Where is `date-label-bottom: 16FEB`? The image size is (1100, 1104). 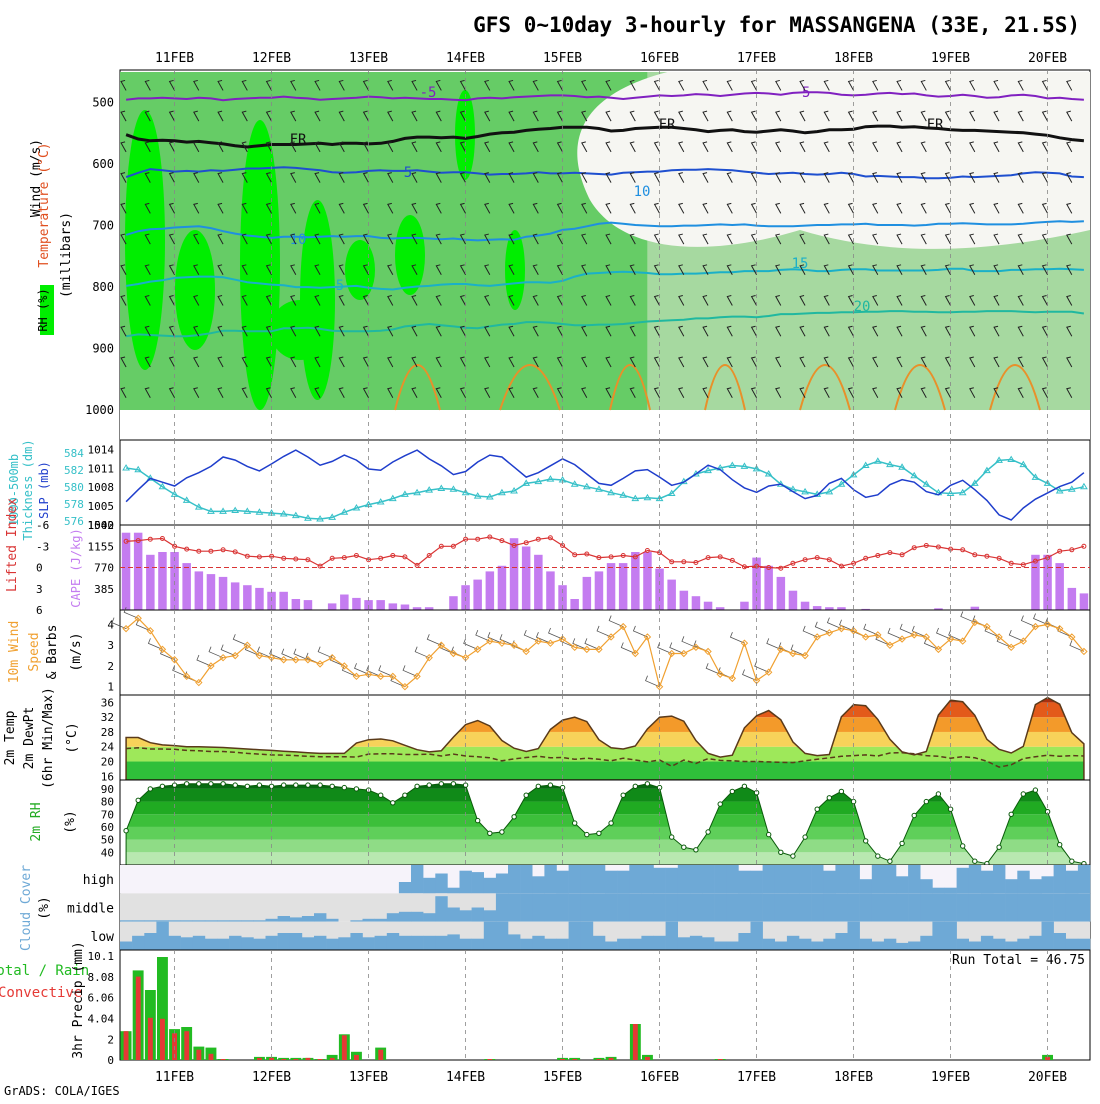
date-label-bottom: 16FEB is located at coordinates (659, 1077).